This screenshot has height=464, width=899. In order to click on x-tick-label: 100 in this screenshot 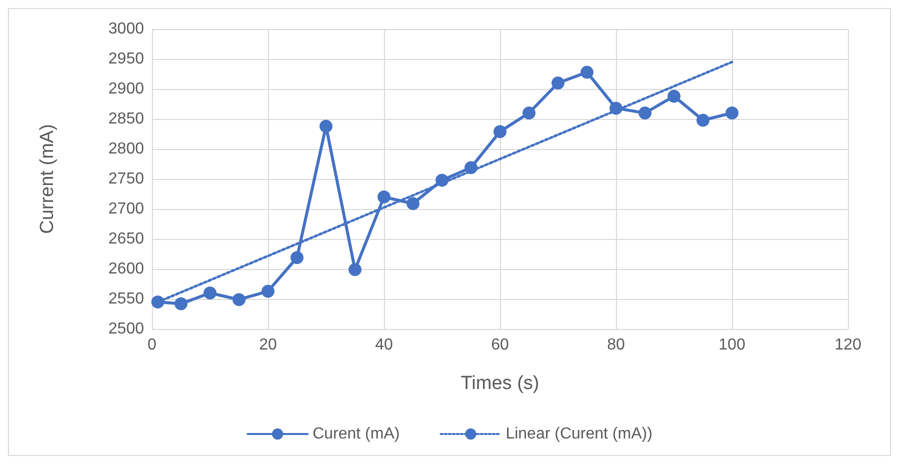, I will do `click(732, 345)`.